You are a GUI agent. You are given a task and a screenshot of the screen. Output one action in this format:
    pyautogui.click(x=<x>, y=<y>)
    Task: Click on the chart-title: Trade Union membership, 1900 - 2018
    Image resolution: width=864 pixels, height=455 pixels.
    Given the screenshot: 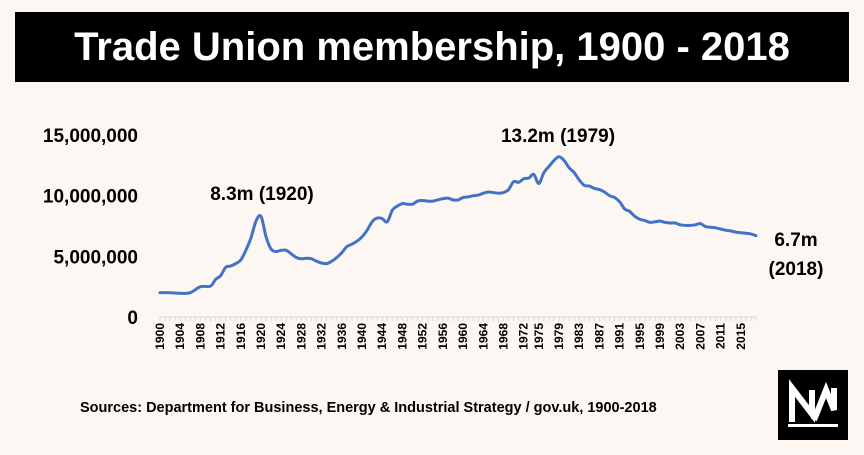 What is the action you would take?
    pyautogui.click(x=432, y=47)
    